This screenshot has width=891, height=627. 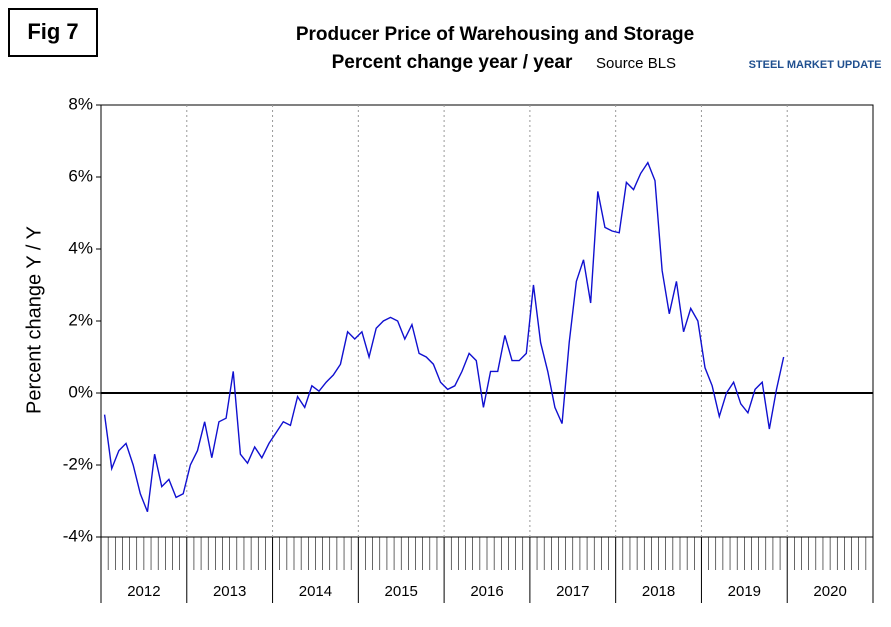 What do you see at coordinates (80, 319) in the screenshot?
I see `y-tick-label: 2%` at bounding box center [80, 319].